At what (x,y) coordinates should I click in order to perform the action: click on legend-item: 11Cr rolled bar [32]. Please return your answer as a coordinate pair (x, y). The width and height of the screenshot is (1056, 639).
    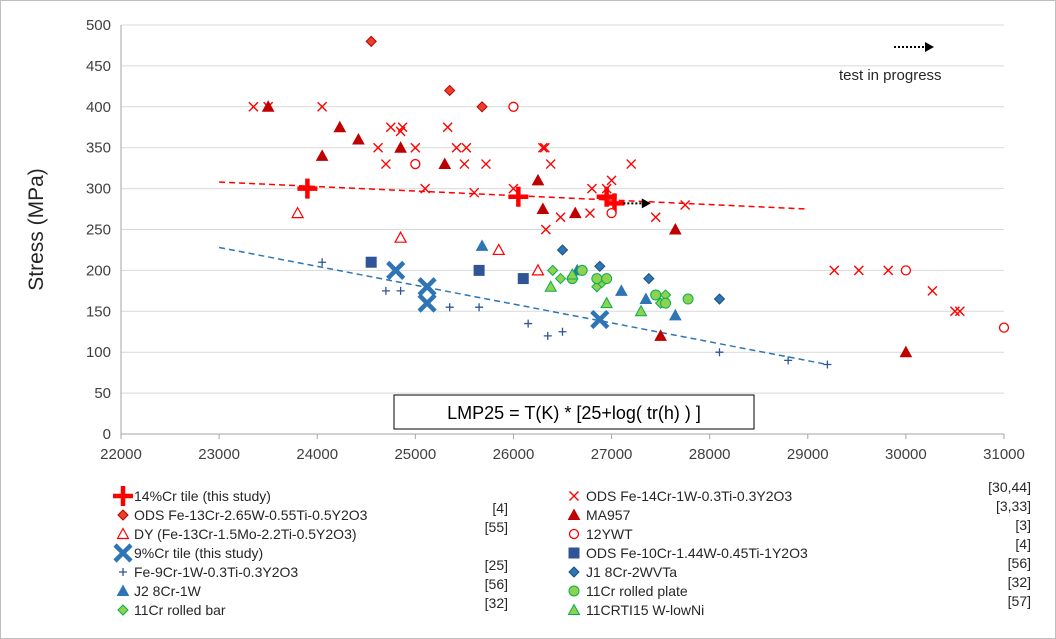
    Looking at the image, I should click on (312, 606).